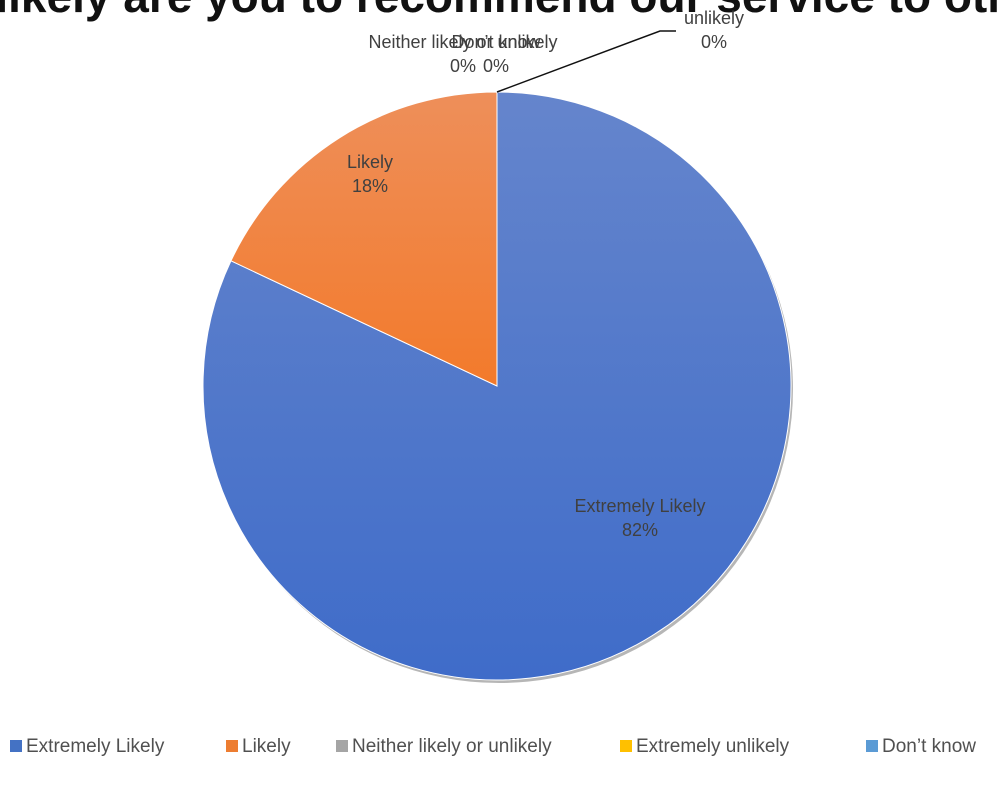 The height and width of the screenshot is (792, 998). What do you see at coordinates (95, 746) in the screenshot?
I see `legend-label: Extremely Likely` at bounding box center [95, 746].